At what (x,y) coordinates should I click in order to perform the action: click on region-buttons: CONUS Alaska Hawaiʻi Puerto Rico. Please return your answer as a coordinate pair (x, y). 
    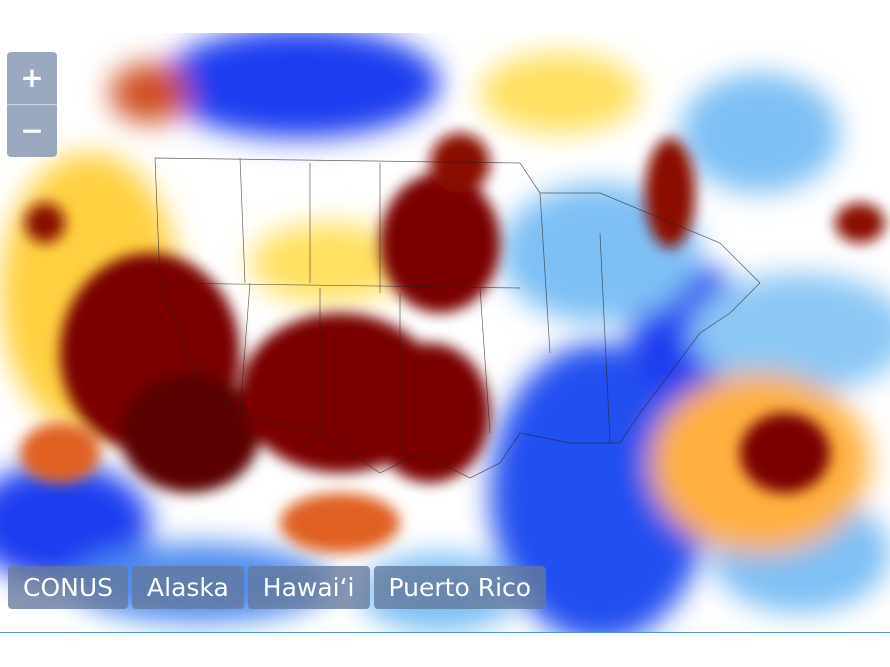
    Looking at the image, I should click on (277, 587).